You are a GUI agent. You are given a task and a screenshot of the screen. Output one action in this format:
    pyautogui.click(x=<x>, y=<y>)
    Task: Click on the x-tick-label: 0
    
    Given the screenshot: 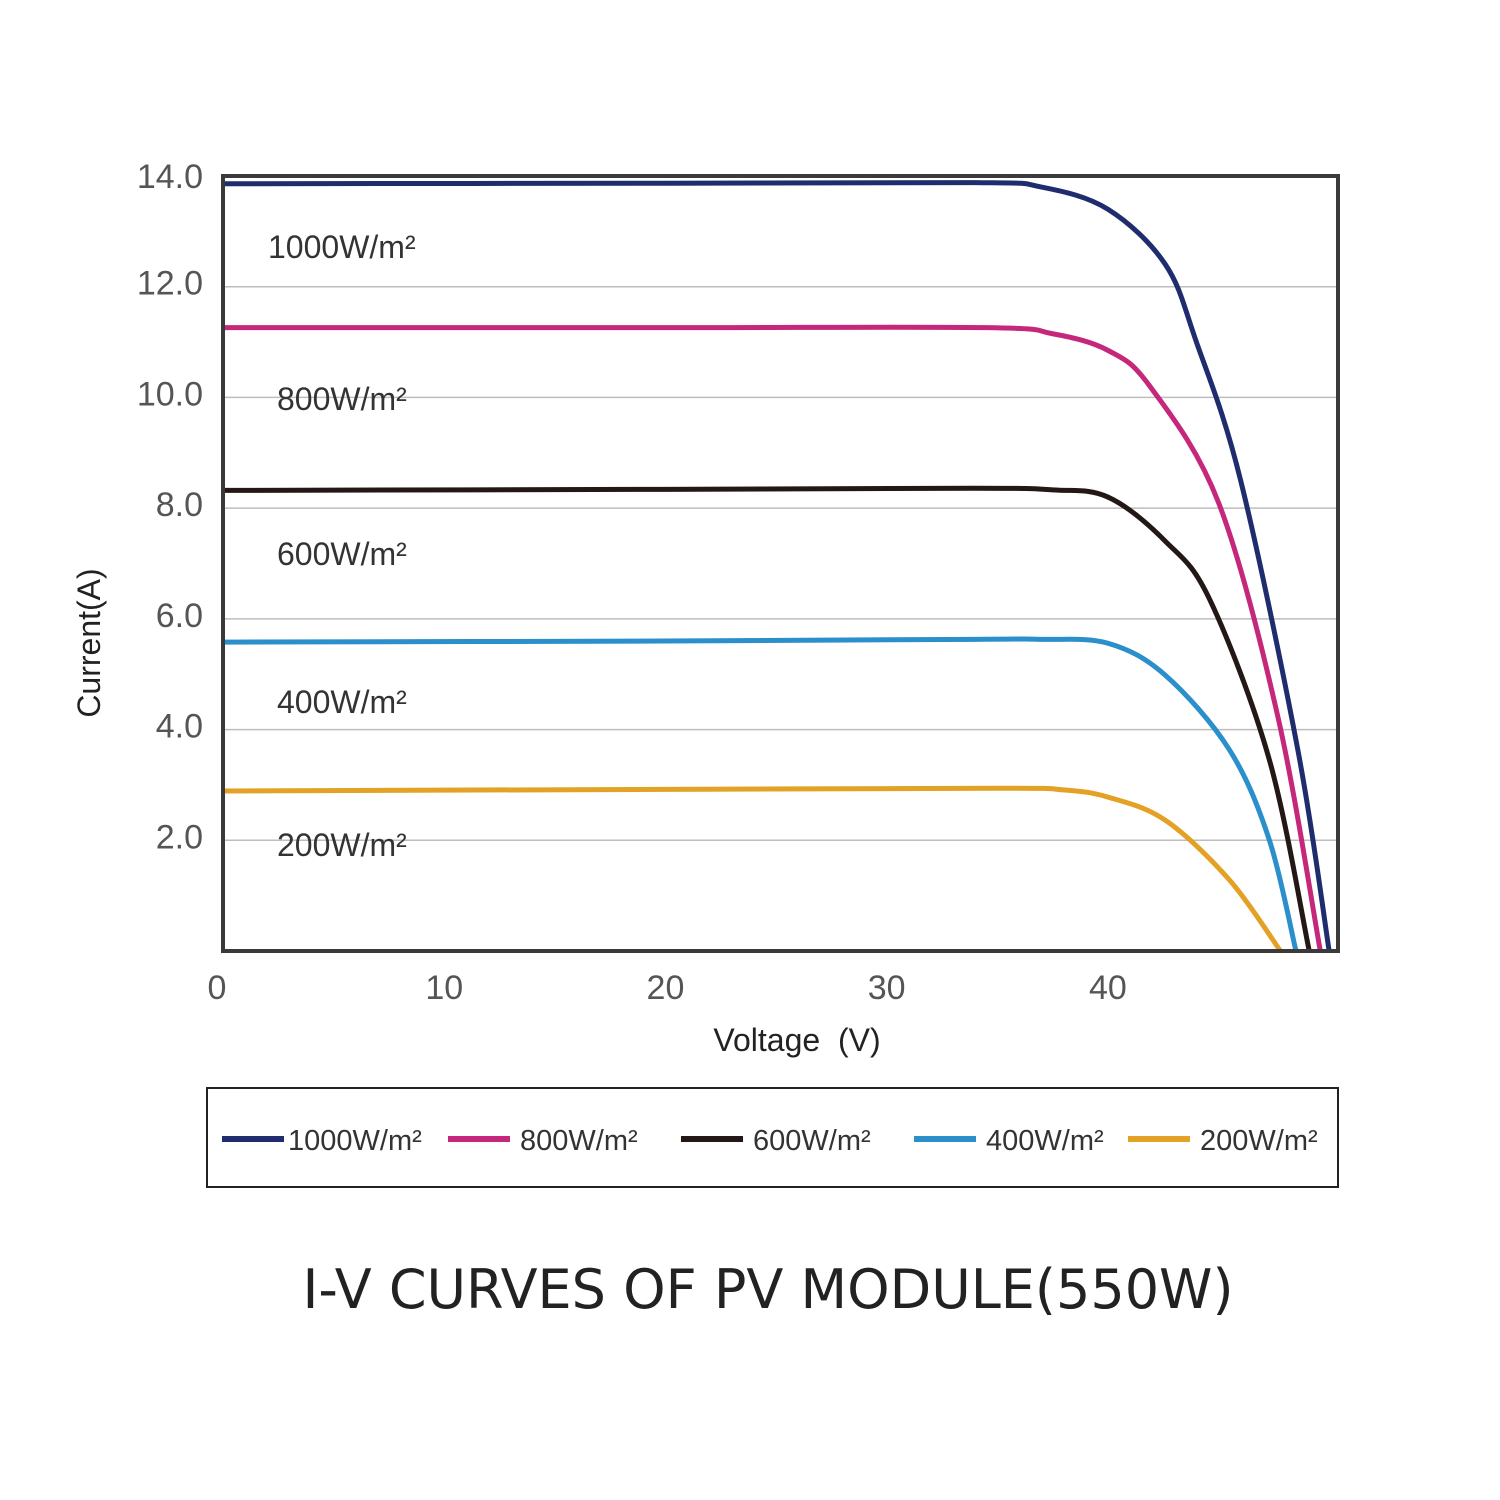 What is the action you would take?
    pyautogui.click(x=217, y=988)
    